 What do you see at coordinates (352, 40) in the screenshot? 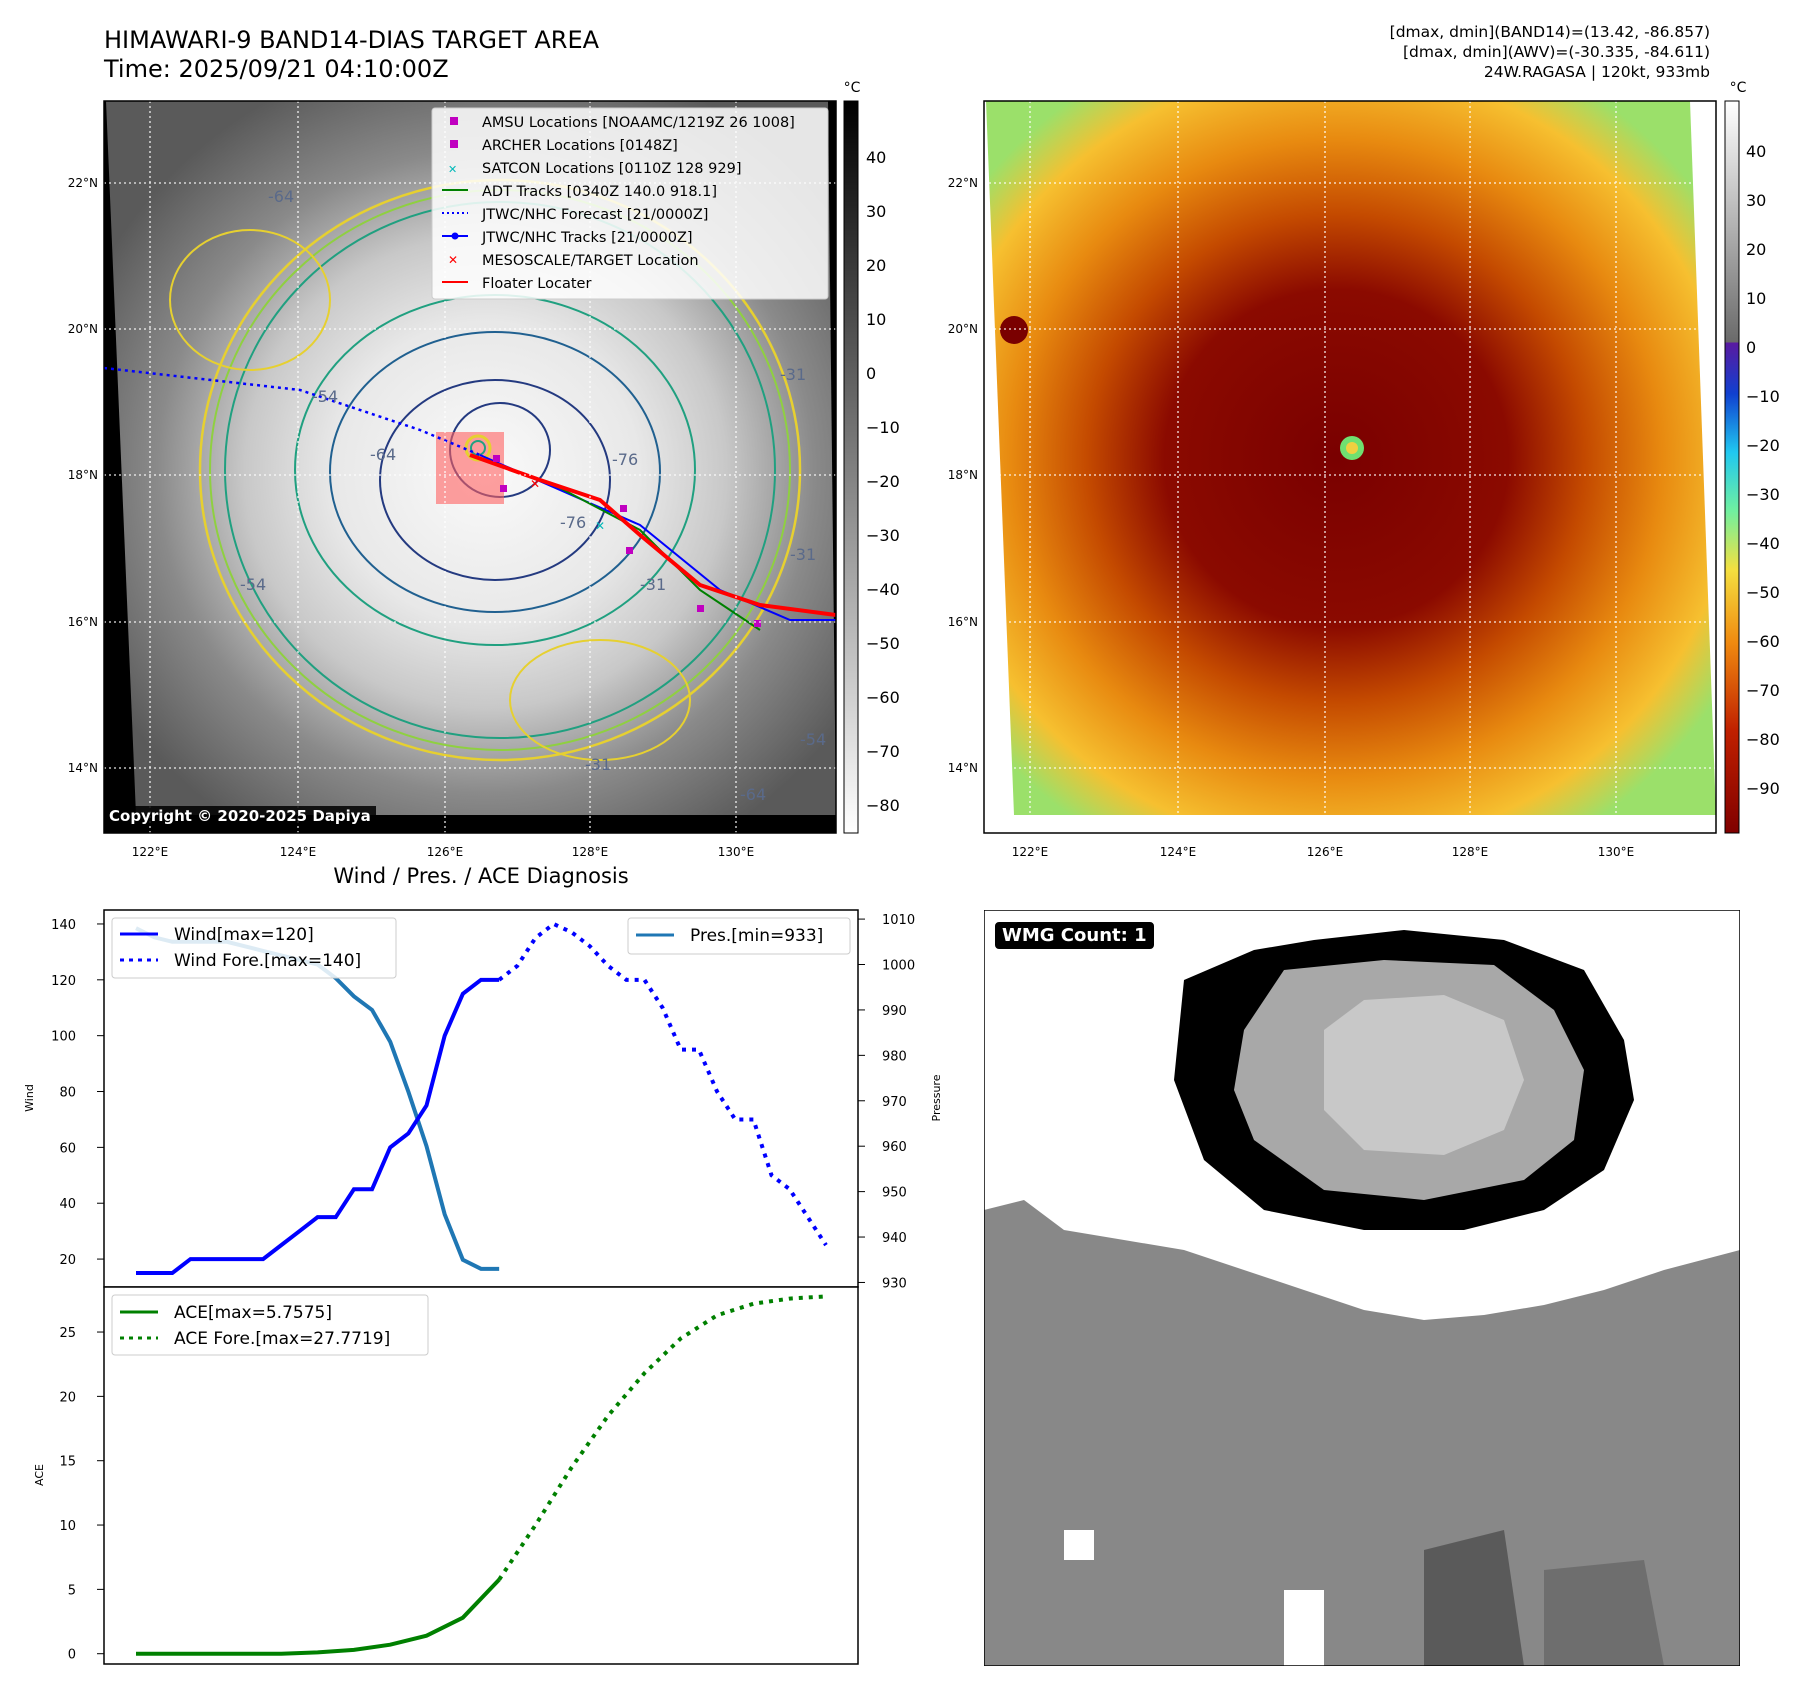
I see `title-line-satellite: HIMAWARI-9 BAND14-DIAS TARGET AREA` at bounding box center [352, 40].